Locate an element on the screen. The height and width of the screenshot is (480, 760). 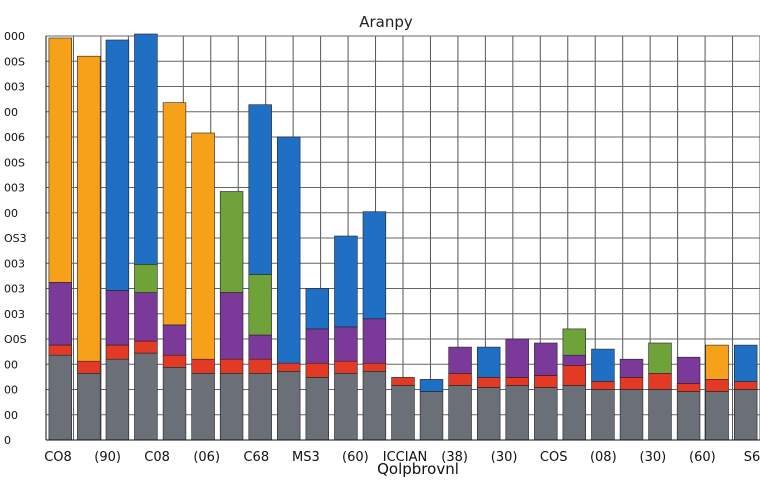
x-tick-label: S6 is located at coordinates (752, 457).